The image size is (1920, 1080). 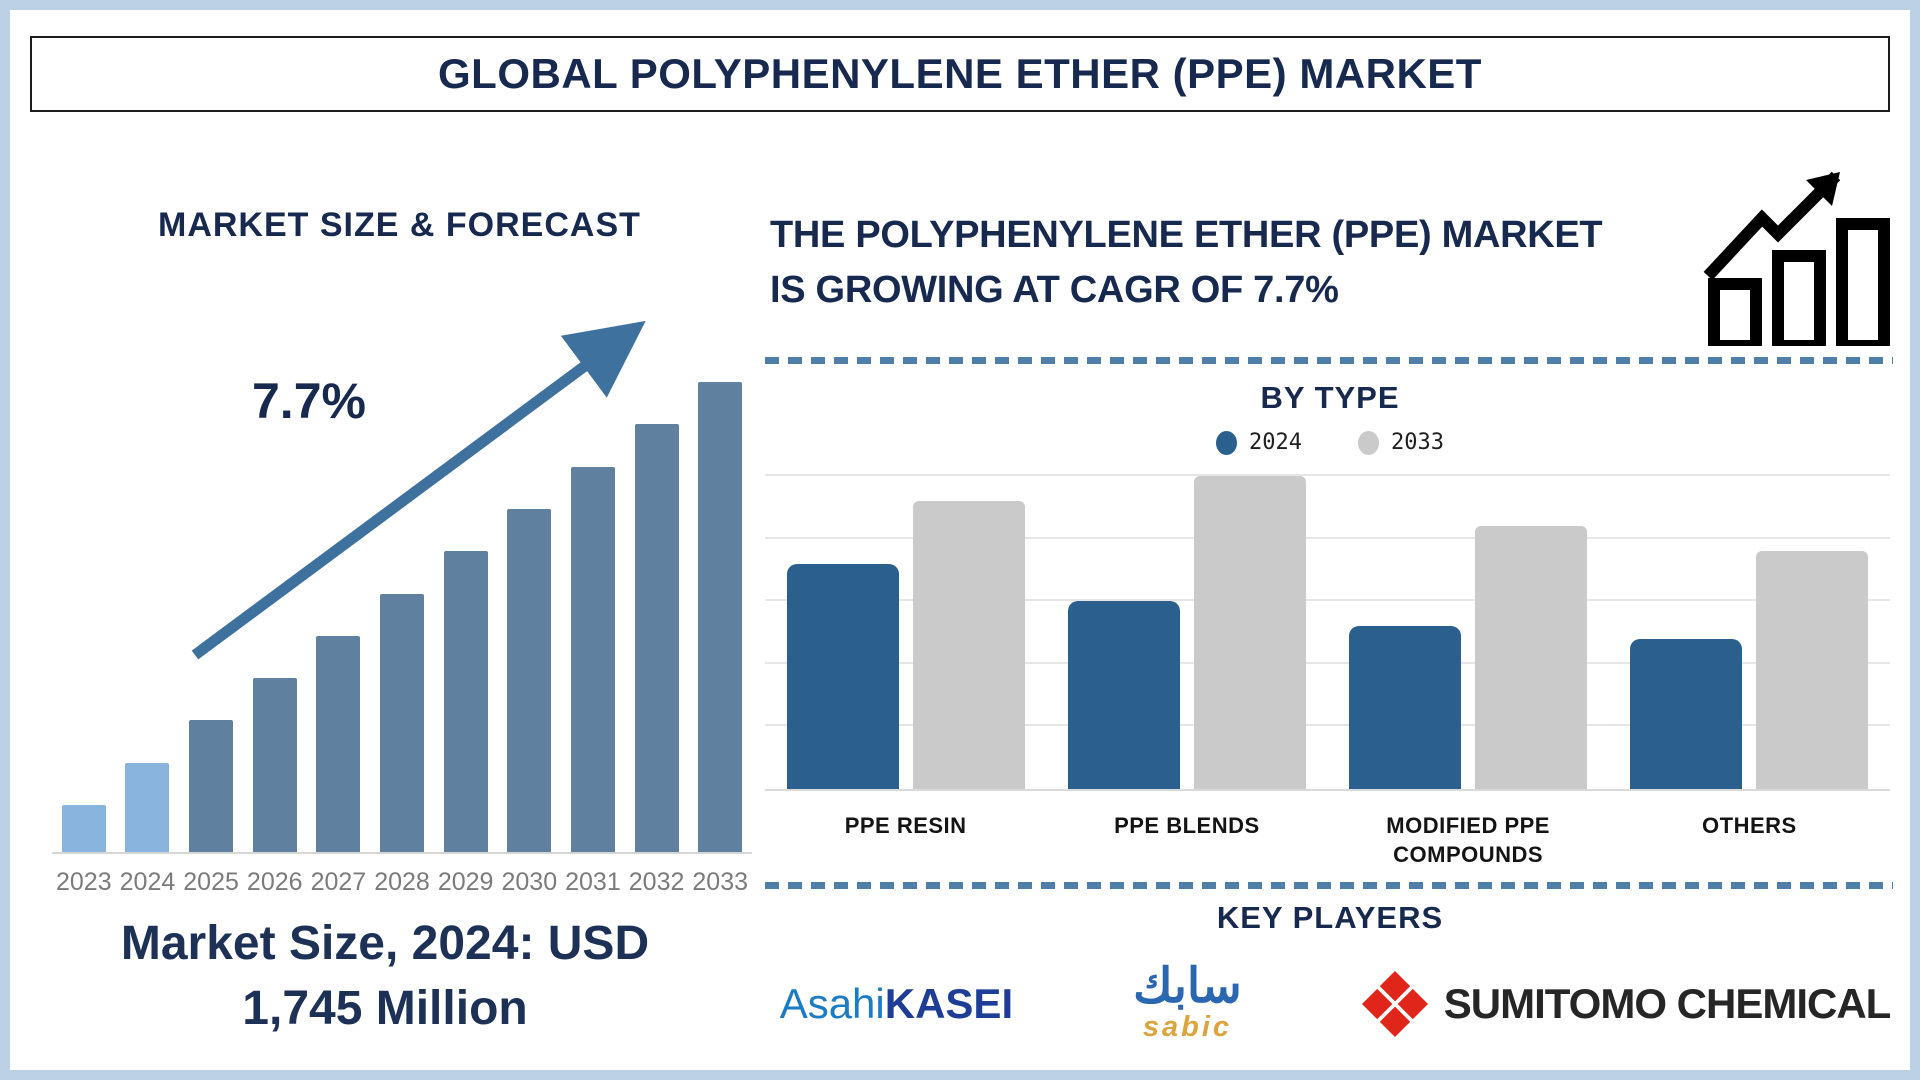 I want to click on left-chart-title: MARKET SIZE & FORECAST, so click(x=399, y=225).